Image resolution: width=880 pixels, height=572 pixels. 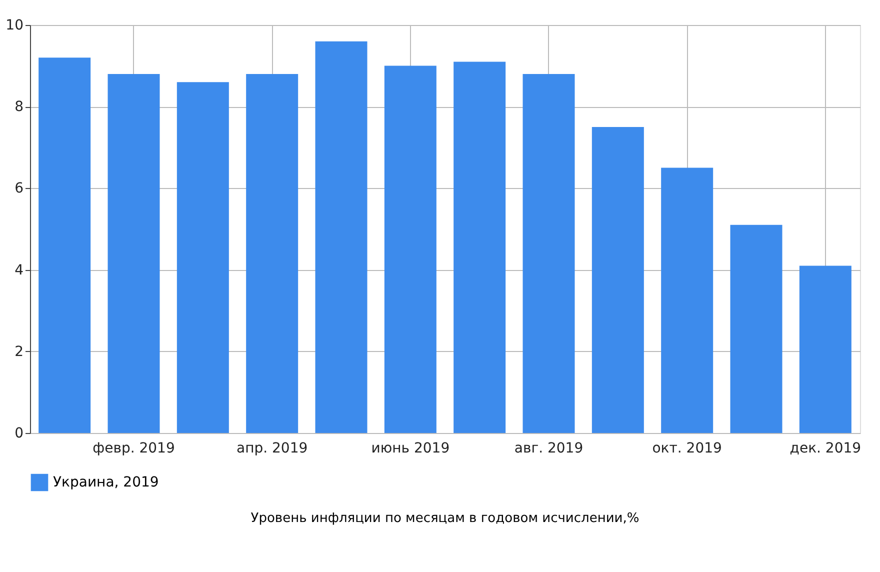 What do you see at coordinates (19, 270) in the screenshot?
I see `y-tick-label: 4` at bounding box center [19, 270].